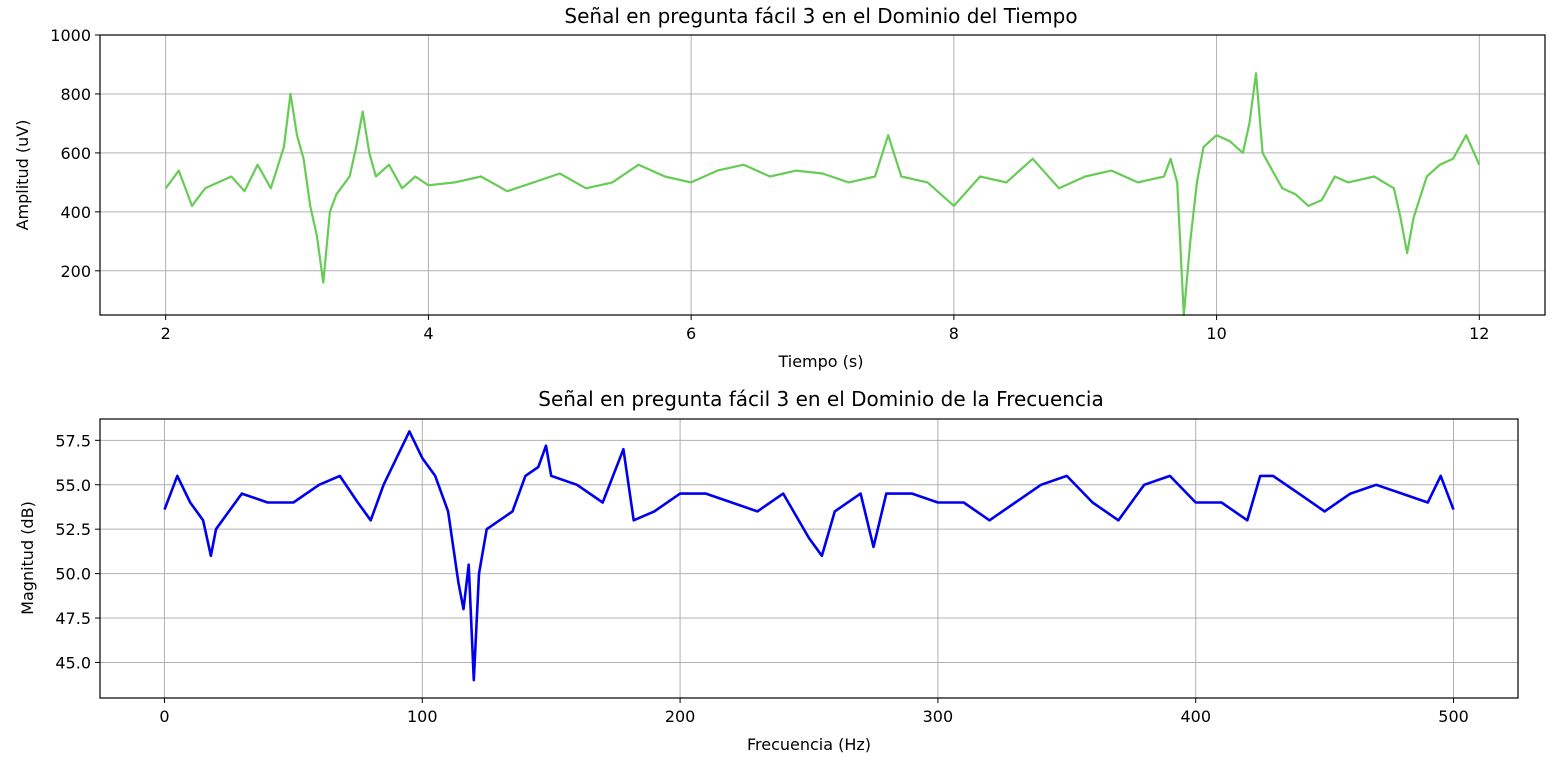 The width and height of the screenshot is (1559, 764). Describe the element at coordinates (691, 333) in the screenshot. I see `time-xtick-label: 6` at that location.